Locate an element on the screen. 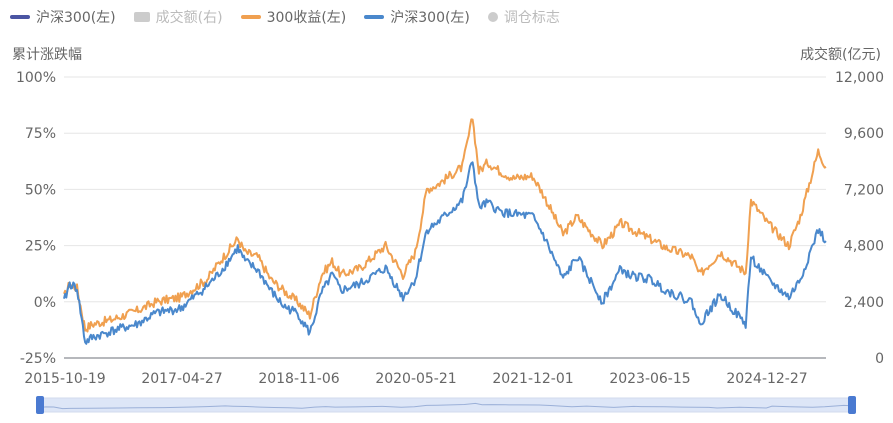 Image resolution: width=893 pixels, height=423 pixels. right-tick-label: 12,000 is located at coordinates (859, 78).